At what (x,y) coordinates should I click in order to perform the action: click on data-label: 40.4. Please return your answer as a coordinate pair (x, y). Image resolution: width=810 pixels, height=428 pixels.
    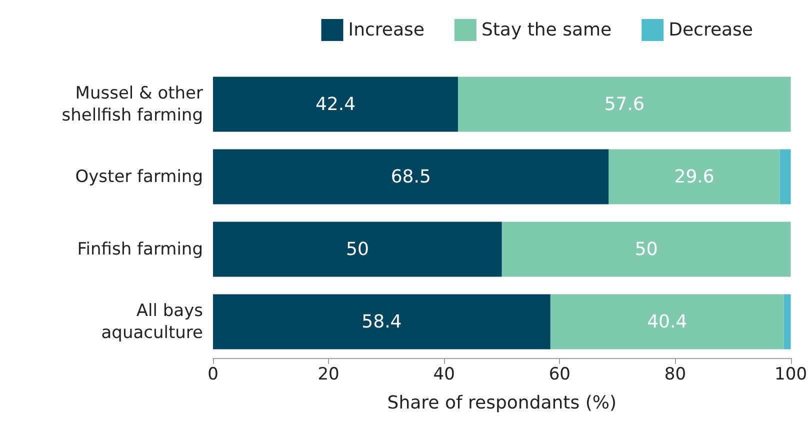
    Looking at the image, I should click on (667, 321).